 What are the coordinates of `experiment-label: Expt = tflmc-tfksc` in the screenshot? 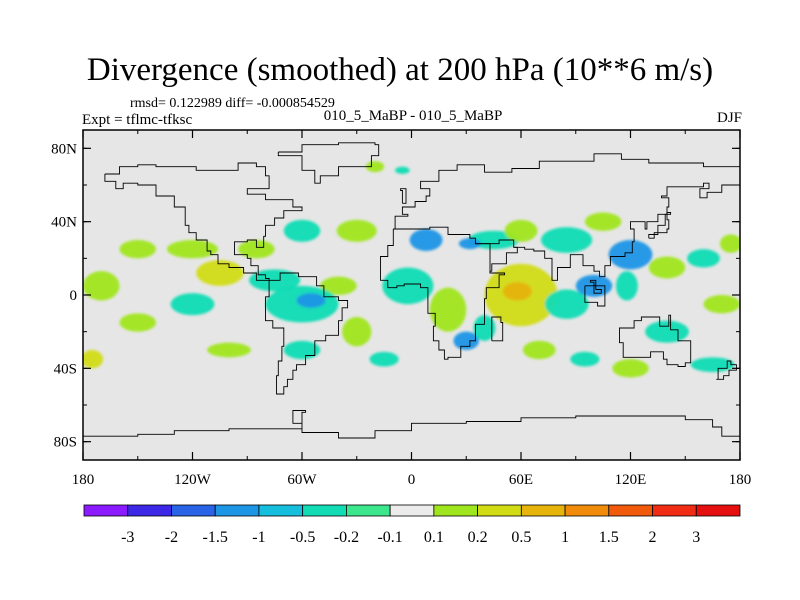 It's located at (137, 120).